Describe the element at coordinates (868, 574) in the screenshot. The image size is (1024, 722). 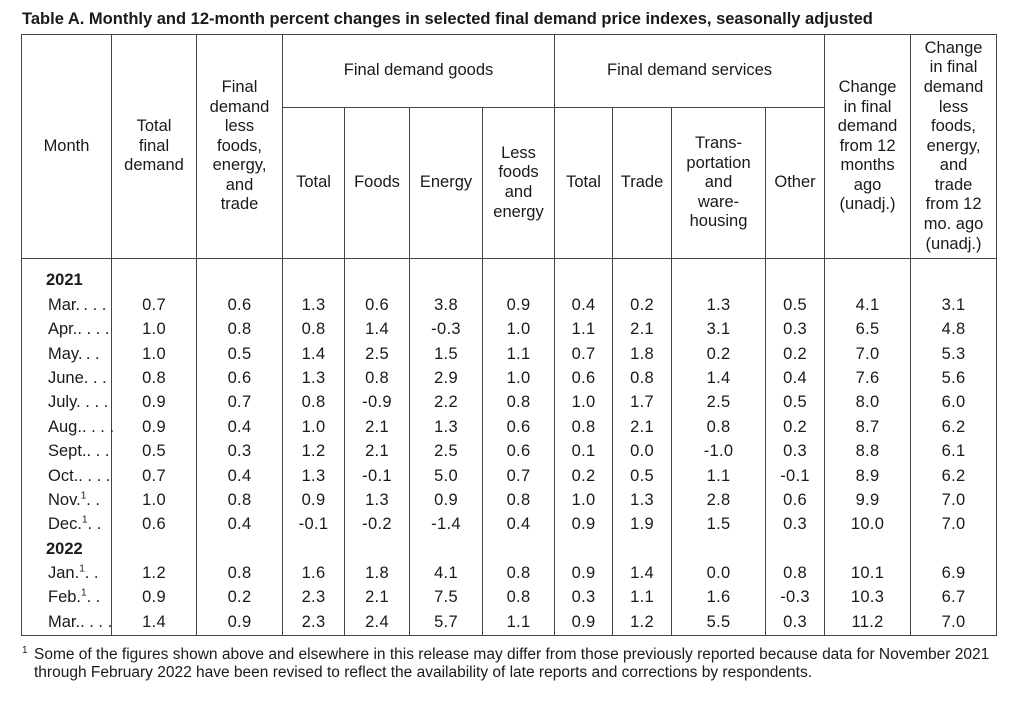
I see `value-cell: 10.1` at that location.